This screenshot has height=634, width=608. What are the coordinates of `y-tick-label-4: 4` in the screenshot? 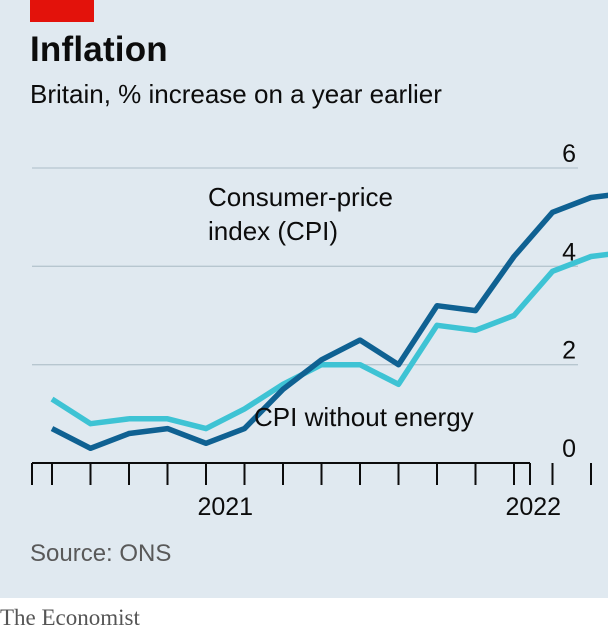 It's located at (569, 252).